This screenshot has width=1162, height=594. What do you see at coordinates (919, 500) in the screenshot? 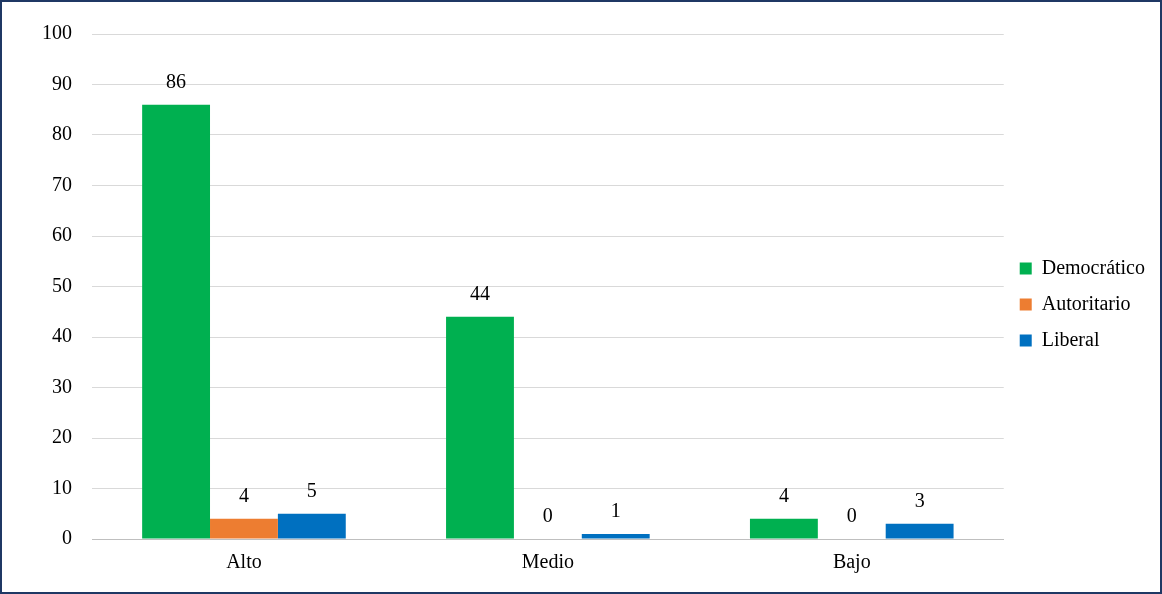
I see `data-label: 3` at bounding box center [919, 500].